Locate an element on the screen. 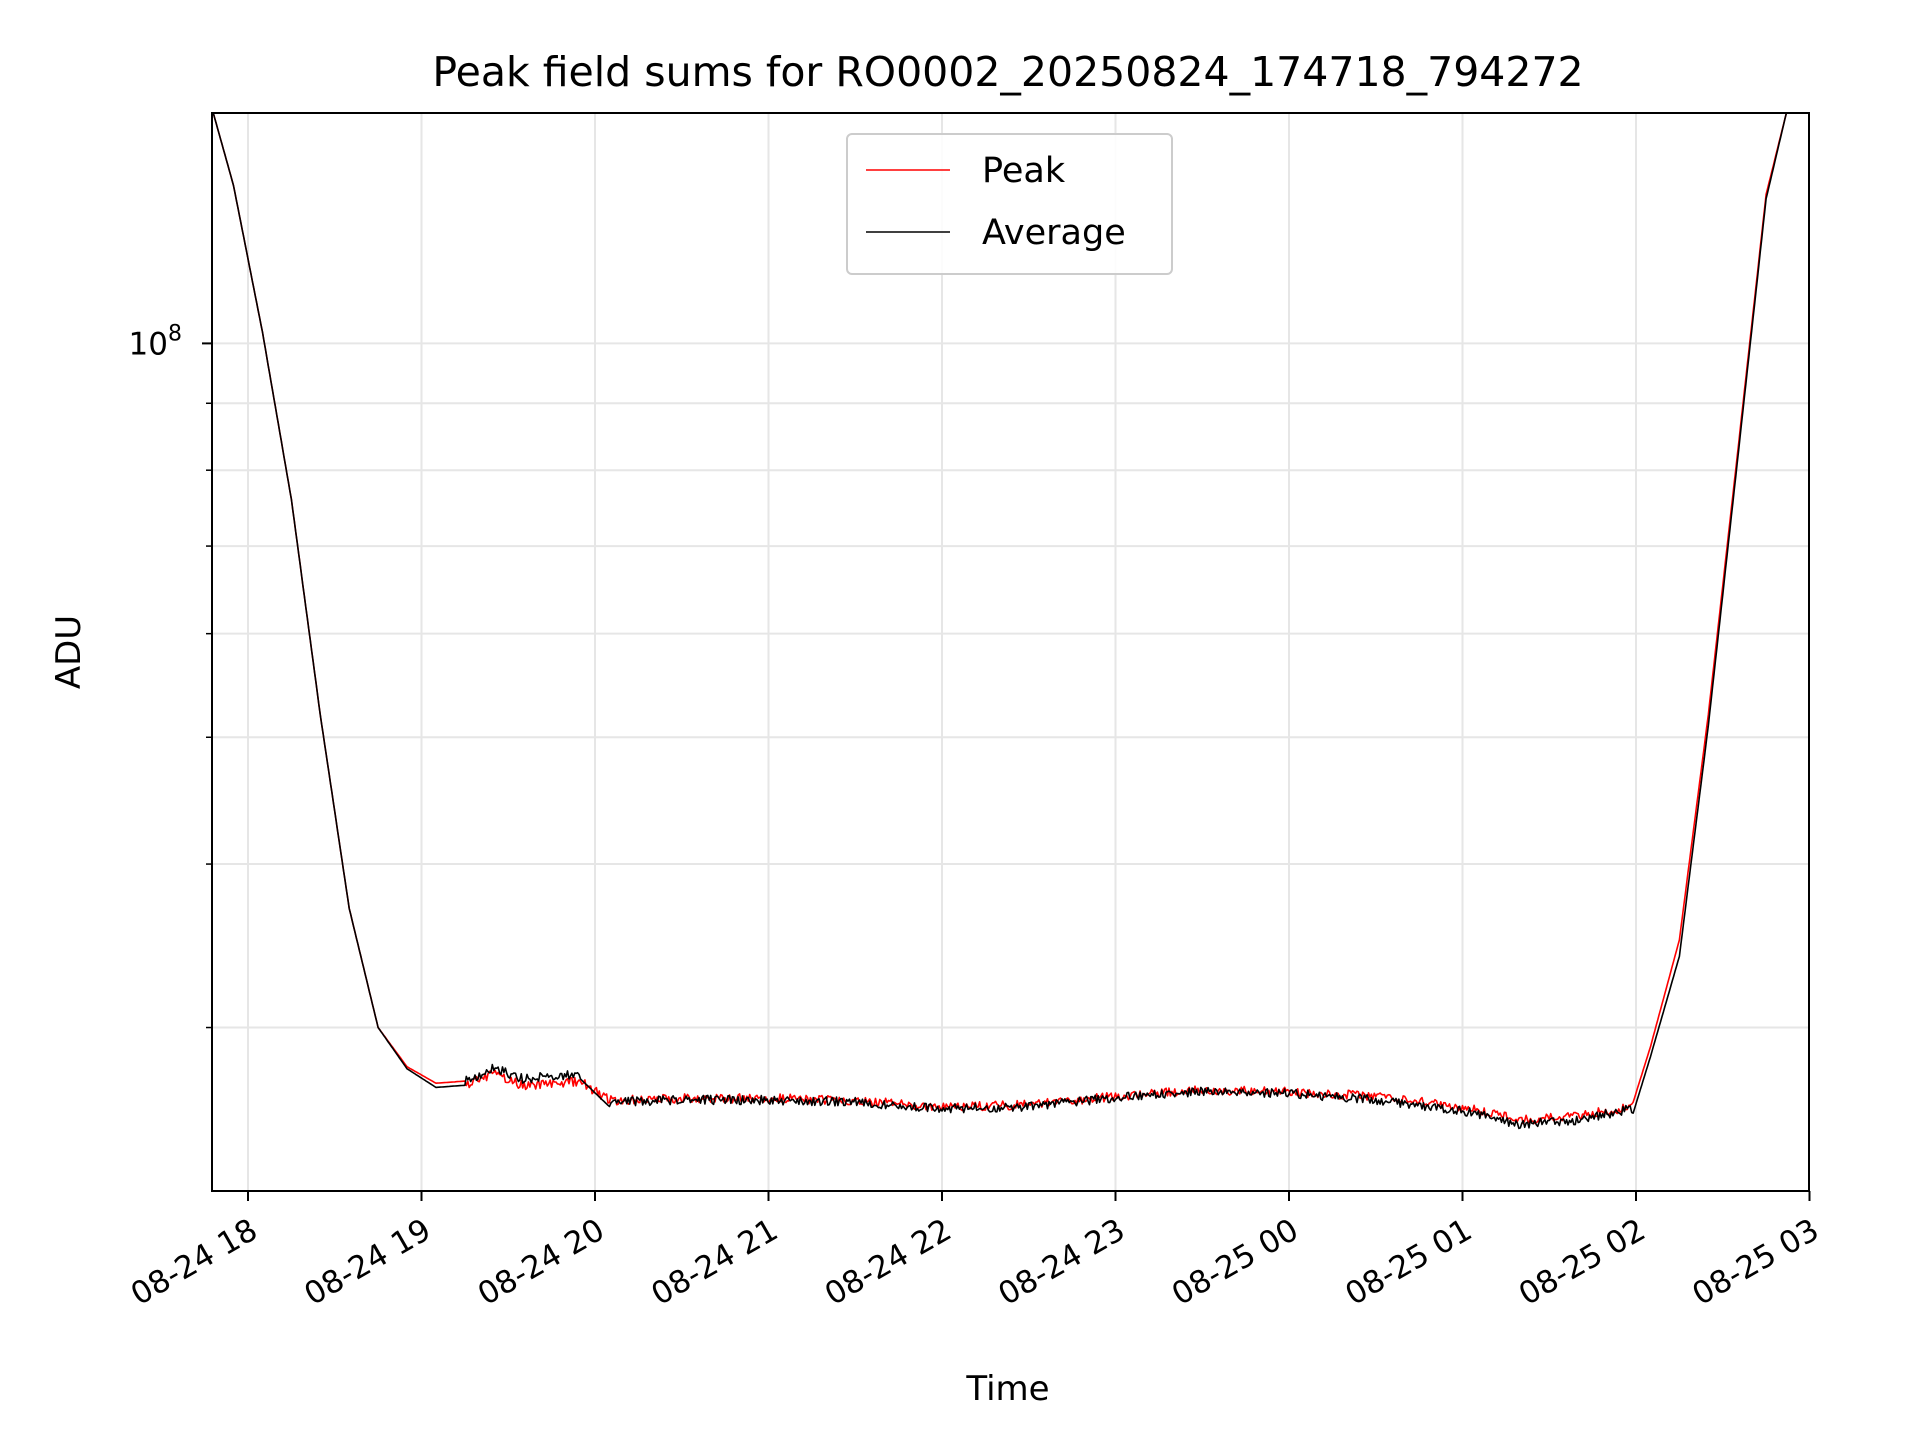 This screenshot has width=1920, height=1440. x-tick-label: 08-24 22 is located at coordinates (888, 1262).